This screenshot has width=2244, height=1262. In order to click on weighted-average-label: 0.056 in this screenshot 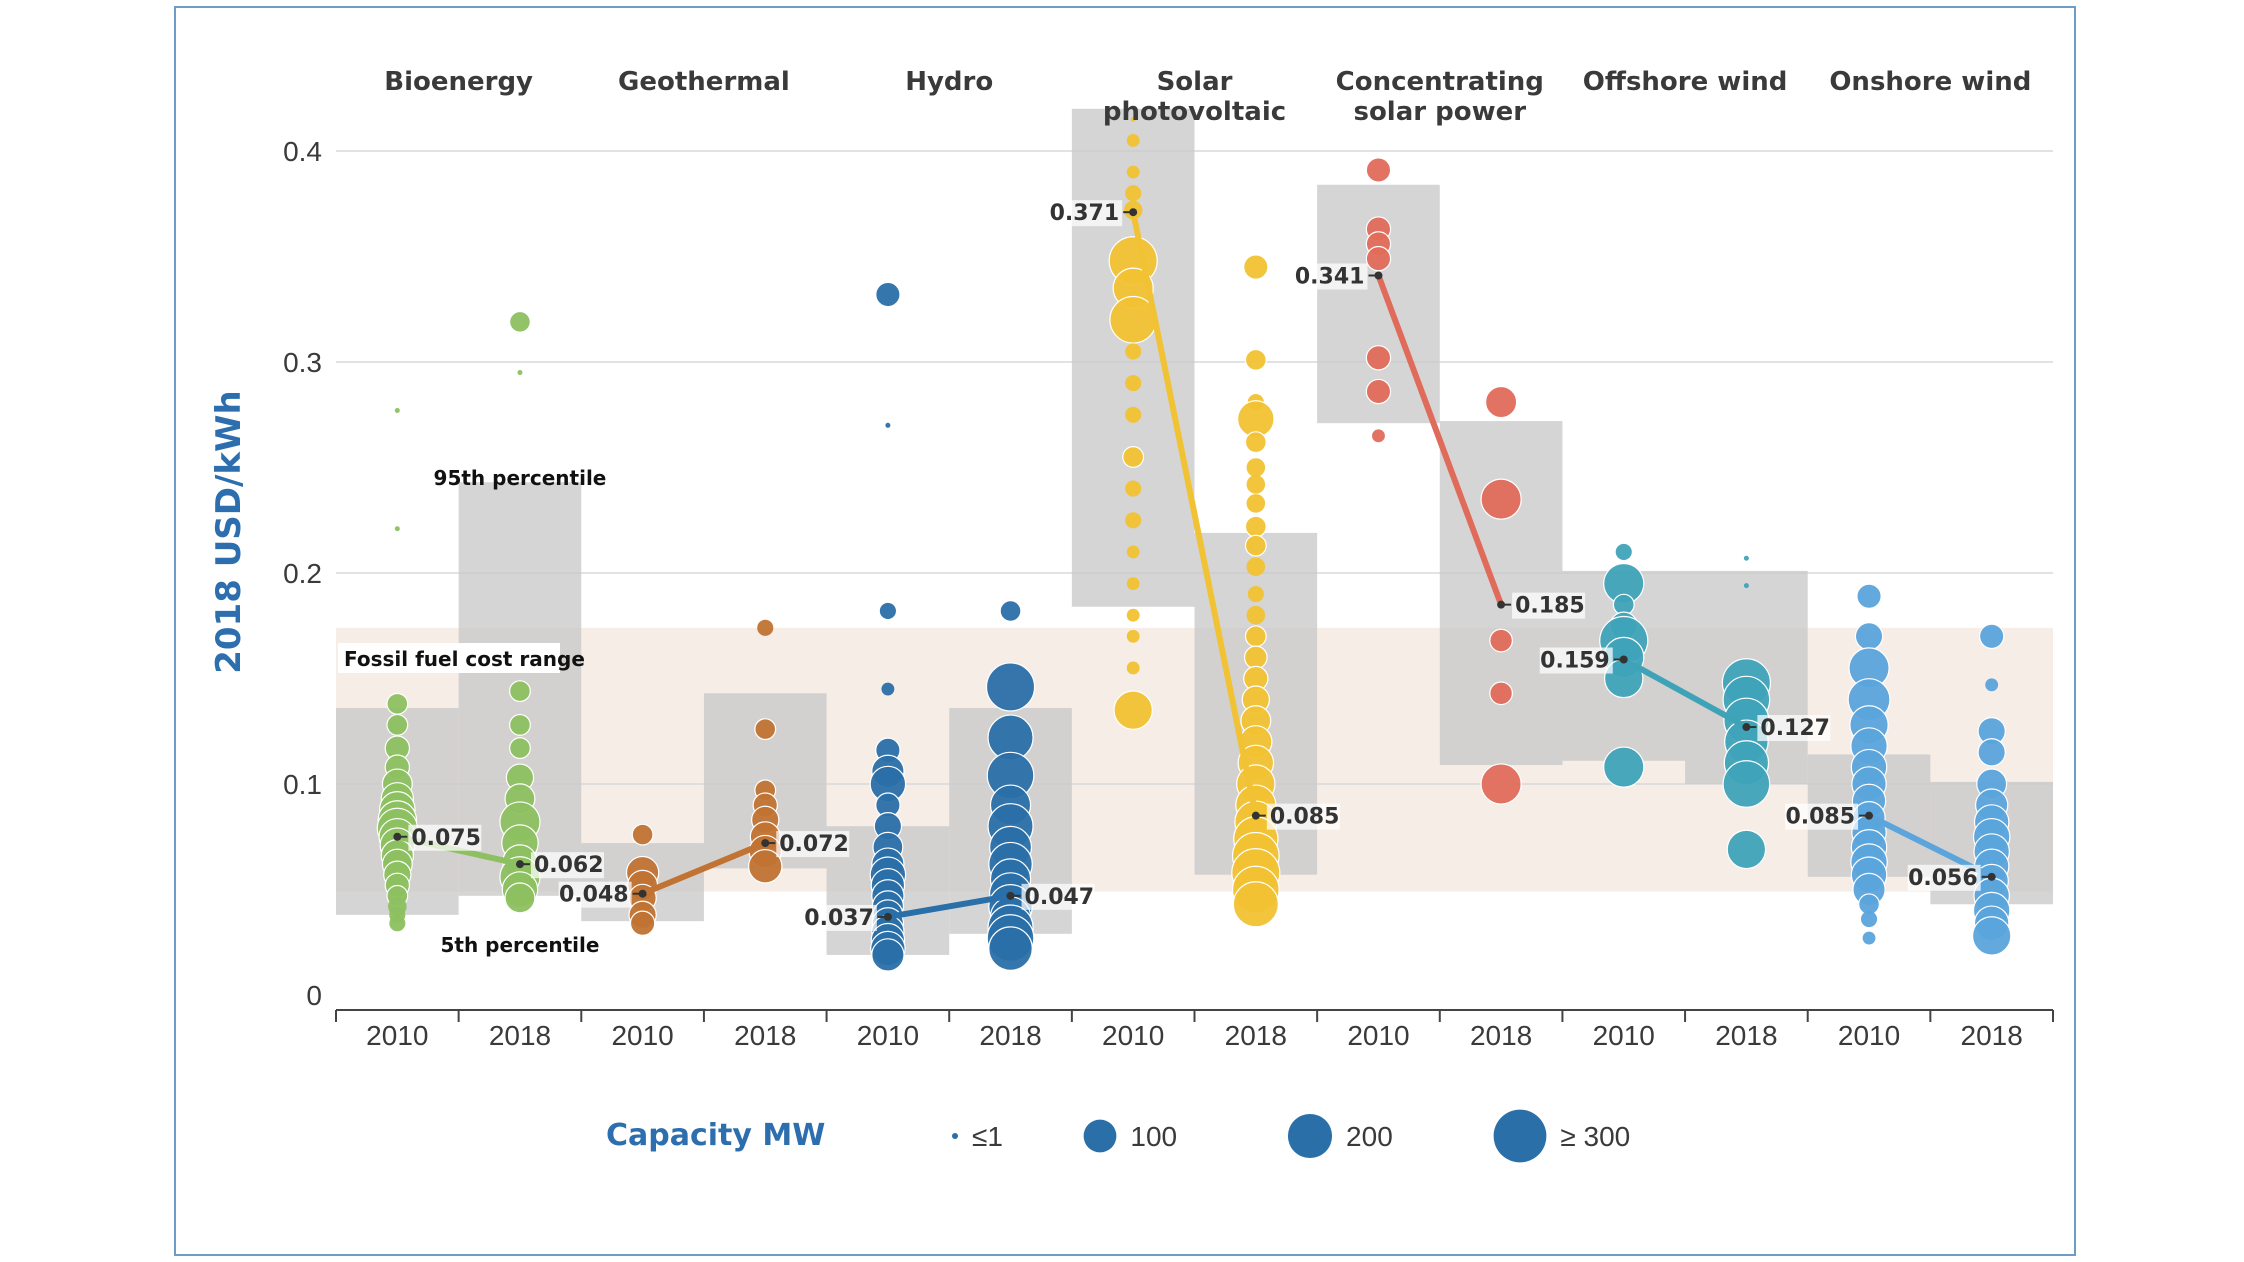, I will do `click(1943, 878)`.